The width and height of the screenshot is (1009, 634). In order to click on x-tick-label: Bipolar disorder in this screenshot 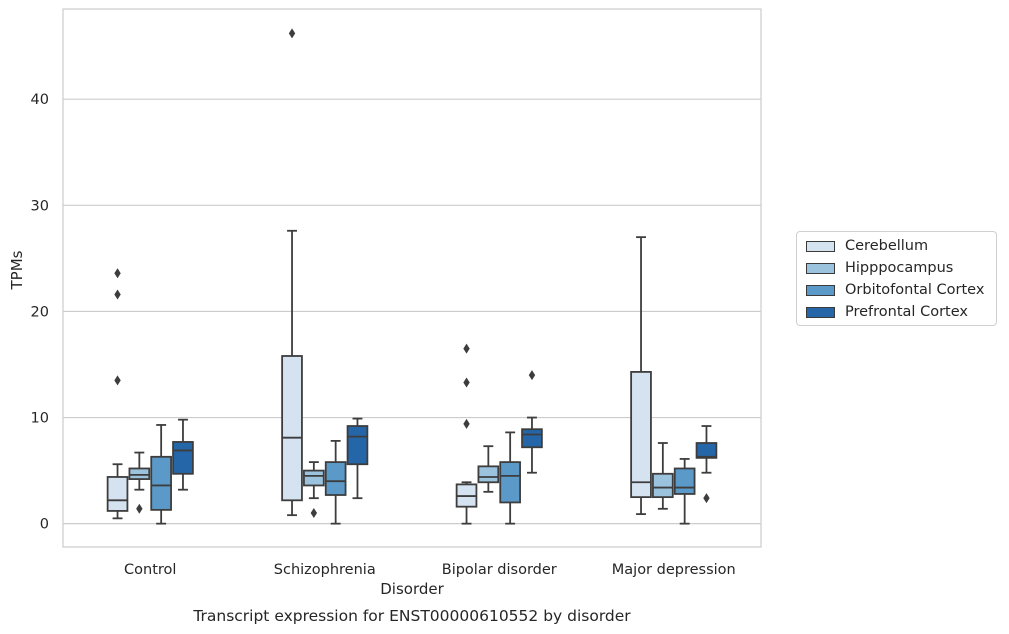, I will do `click(499, 570)`.